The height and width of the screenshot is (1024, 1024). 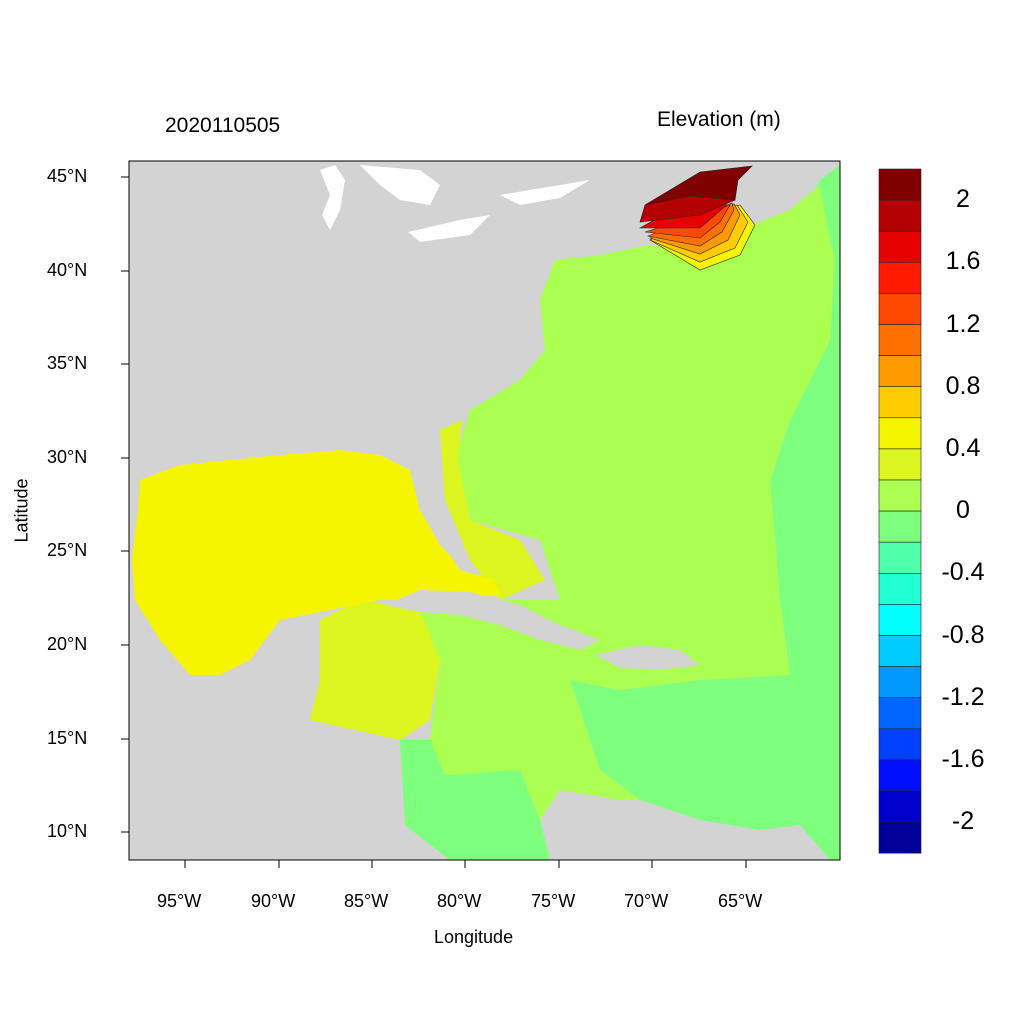 I want to click on colorbar-label: -0.4, so click(x=963, y=572).